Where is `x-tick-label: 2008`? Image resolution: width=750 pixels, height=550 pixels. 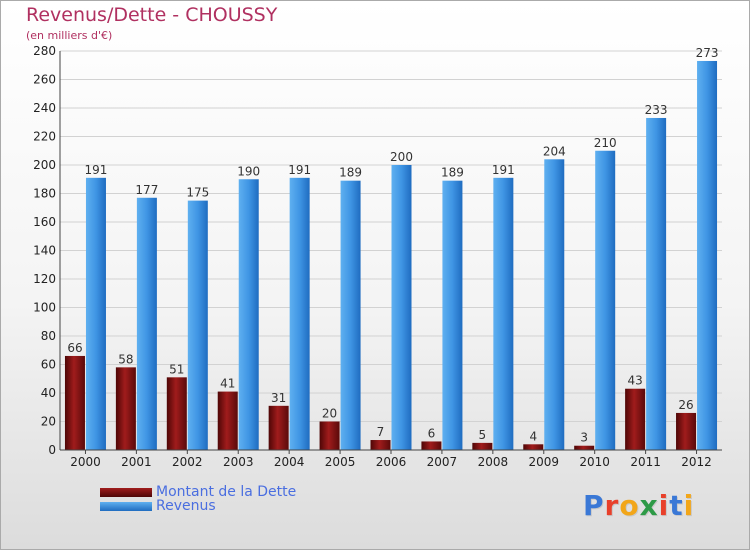
x-tick-label: 2008 is located at coordinates (493, 462).